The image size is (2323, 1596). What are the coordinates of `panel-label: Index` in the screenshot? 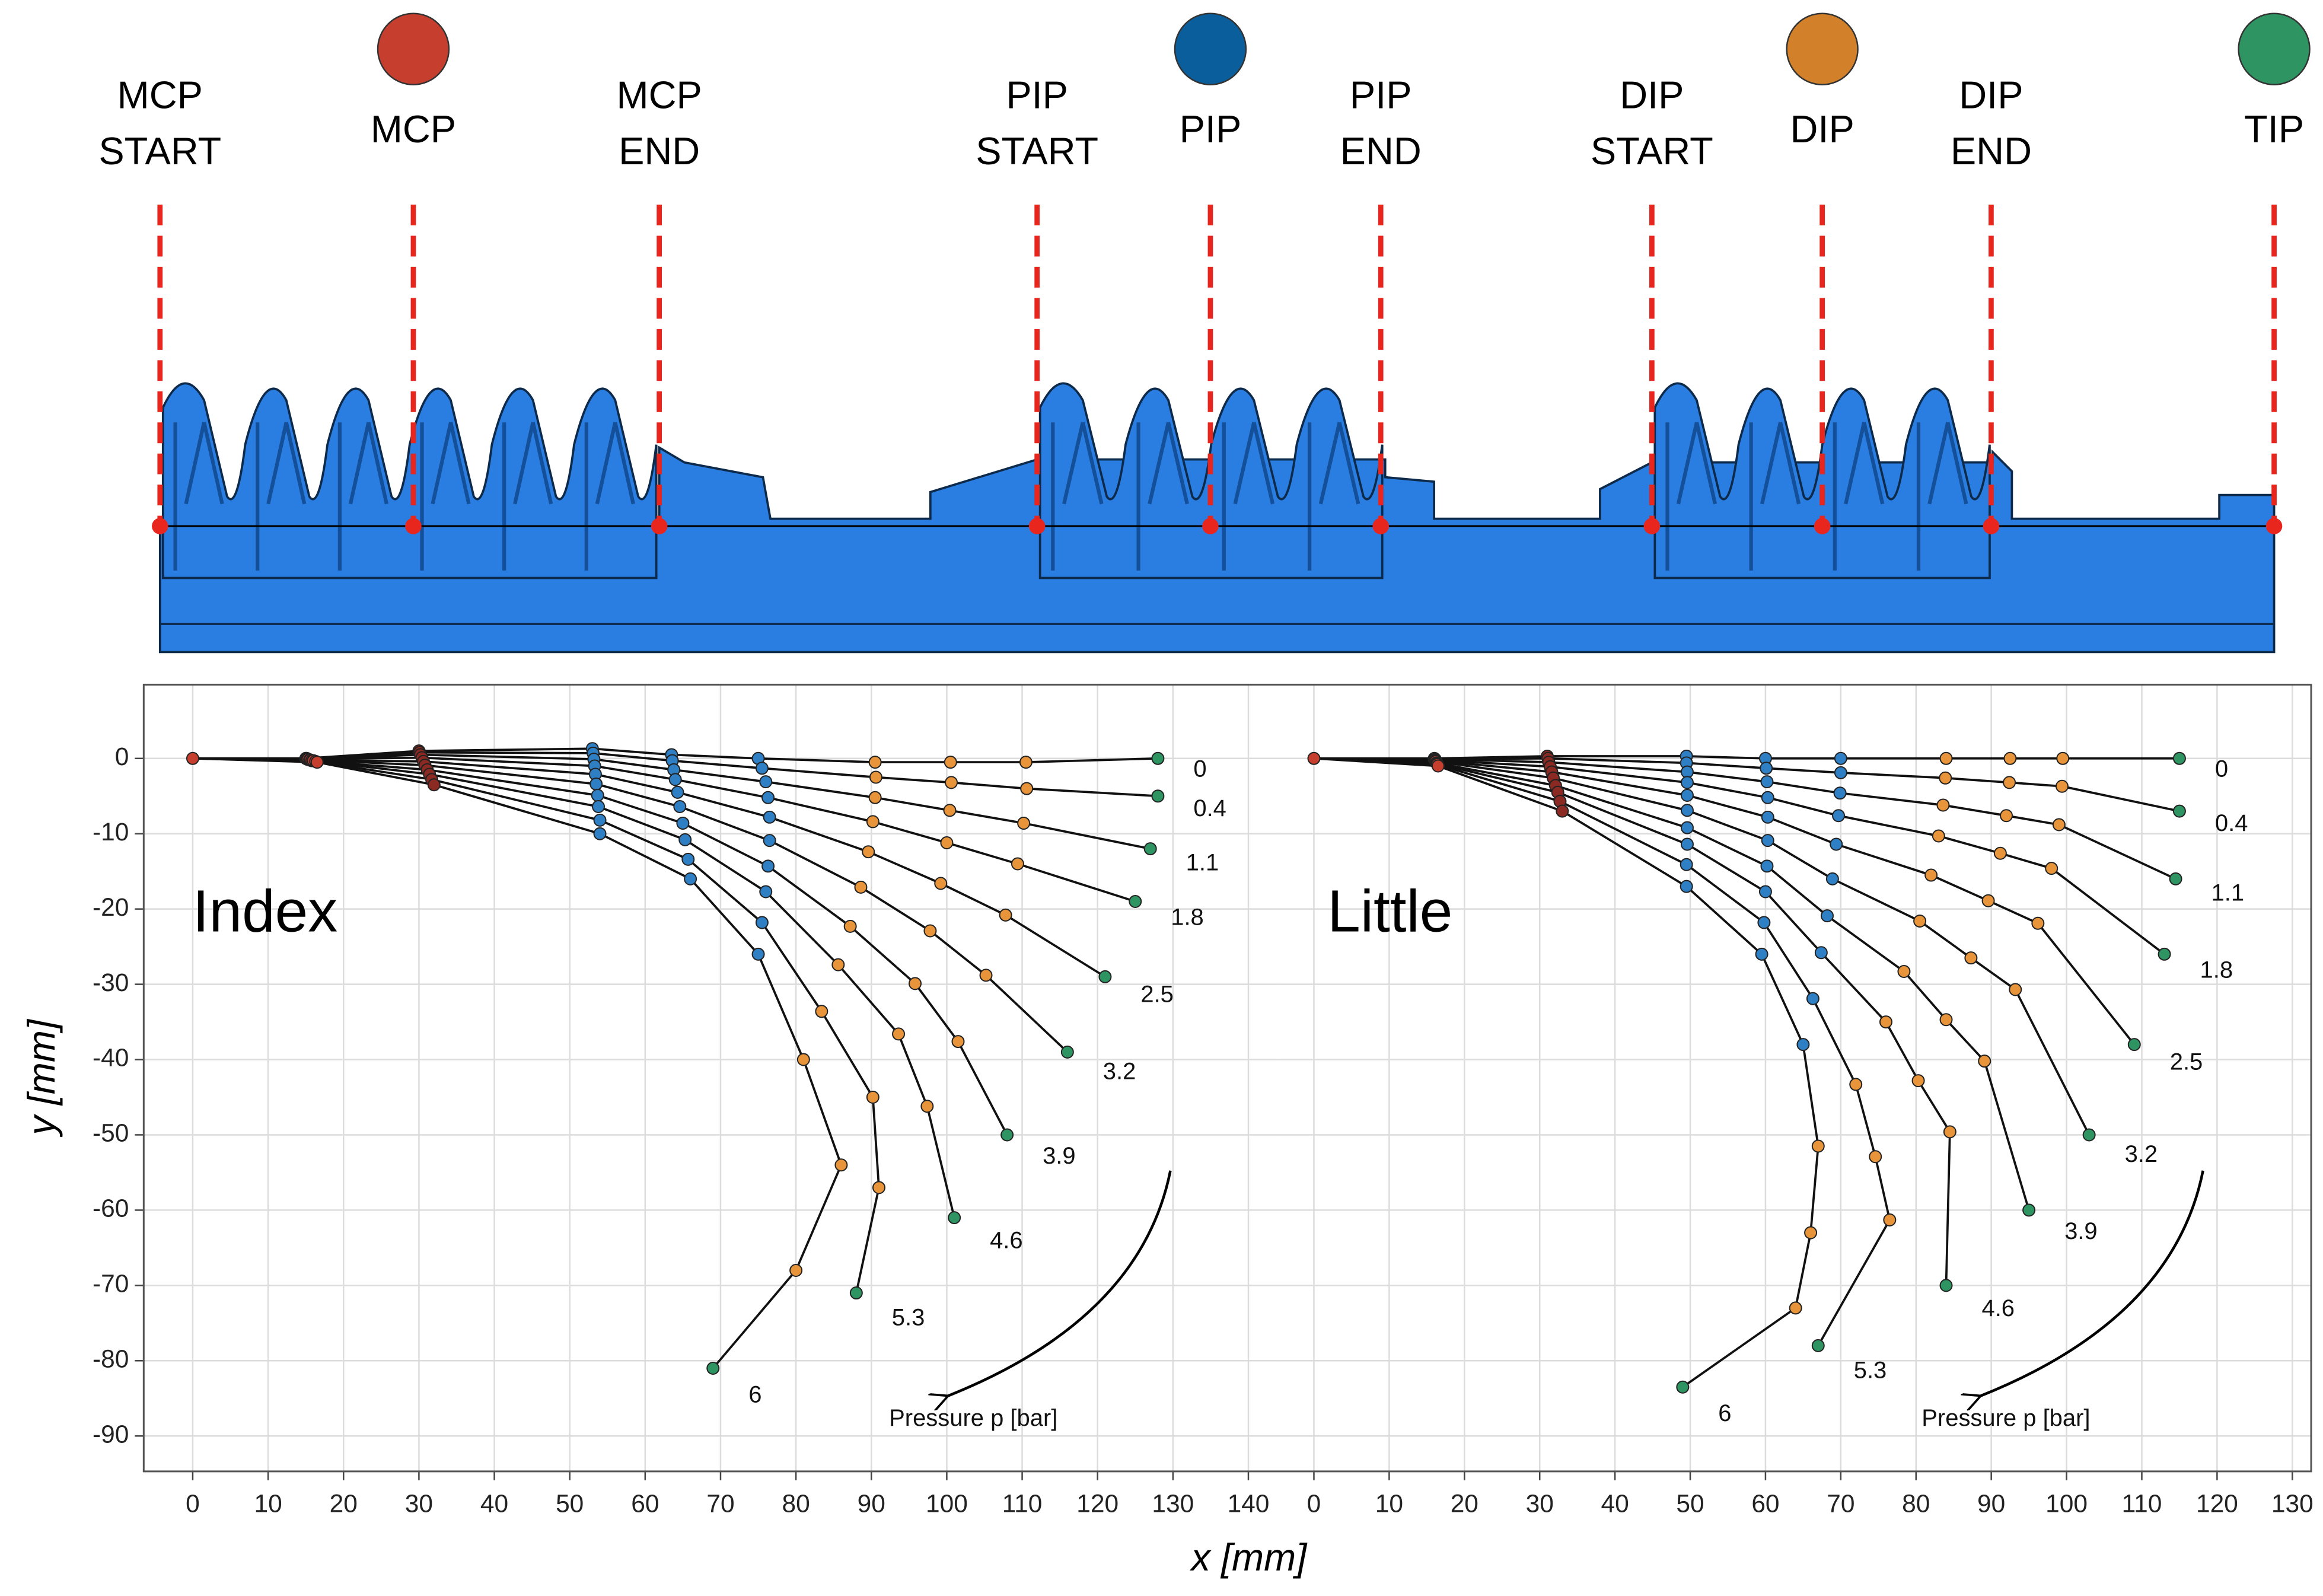 It's located at (265, 911).